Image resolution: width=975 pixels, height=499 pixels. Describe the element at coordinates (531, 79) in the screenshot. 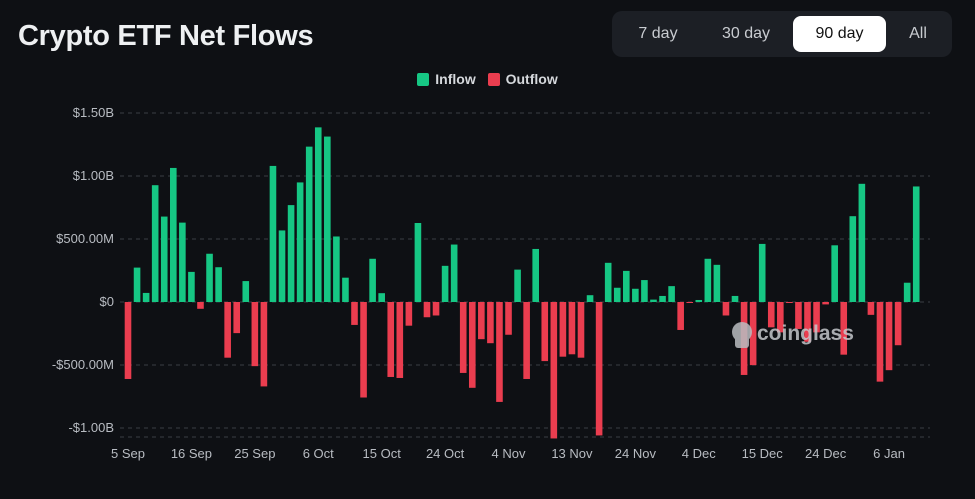

I see `legend-label-outflow: Outflow` at that location.